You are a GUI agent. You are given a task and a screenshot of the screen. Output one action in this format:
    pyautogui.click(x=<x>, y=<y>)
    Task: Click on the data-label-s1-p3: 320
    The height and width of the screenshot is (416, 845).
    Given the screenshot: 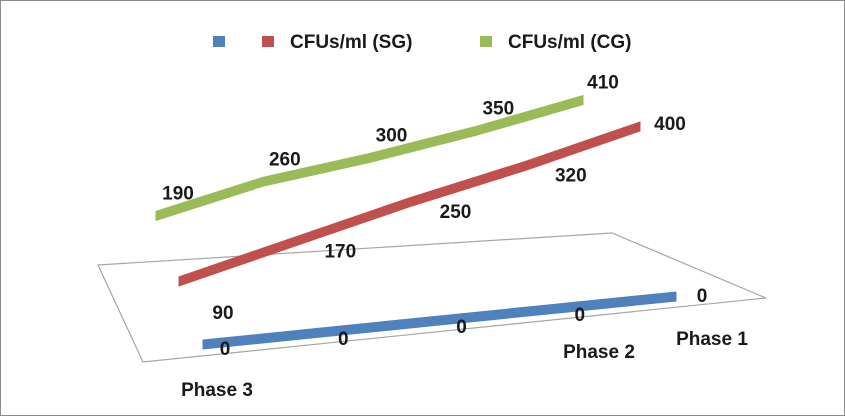 What is the action you would take?
    pyautogui.click(x=571, y=176)
    